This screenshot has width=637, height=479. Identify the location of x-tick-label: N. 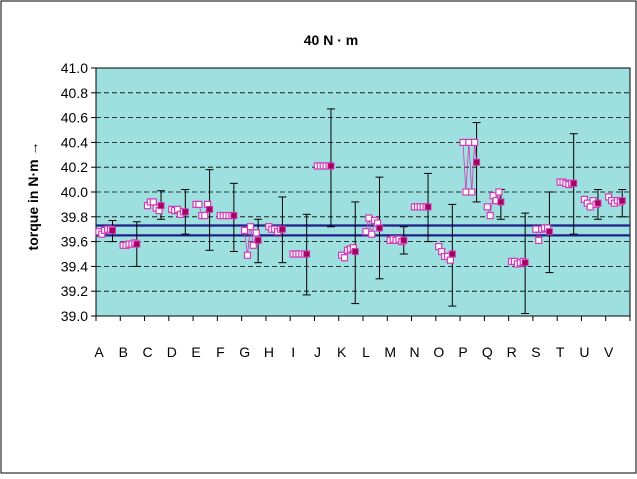
(414, 352).